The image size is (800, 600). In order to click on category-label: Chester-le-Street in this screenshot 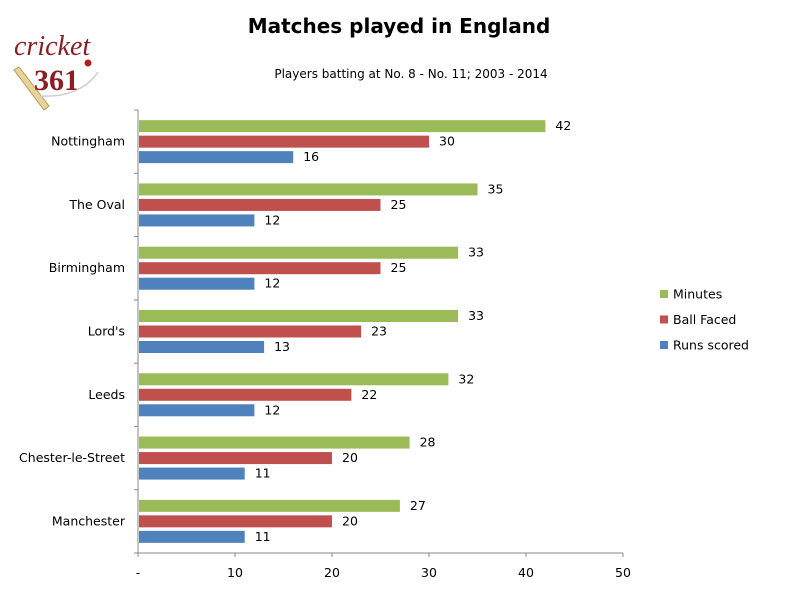, I will do `click(72, 457)`.